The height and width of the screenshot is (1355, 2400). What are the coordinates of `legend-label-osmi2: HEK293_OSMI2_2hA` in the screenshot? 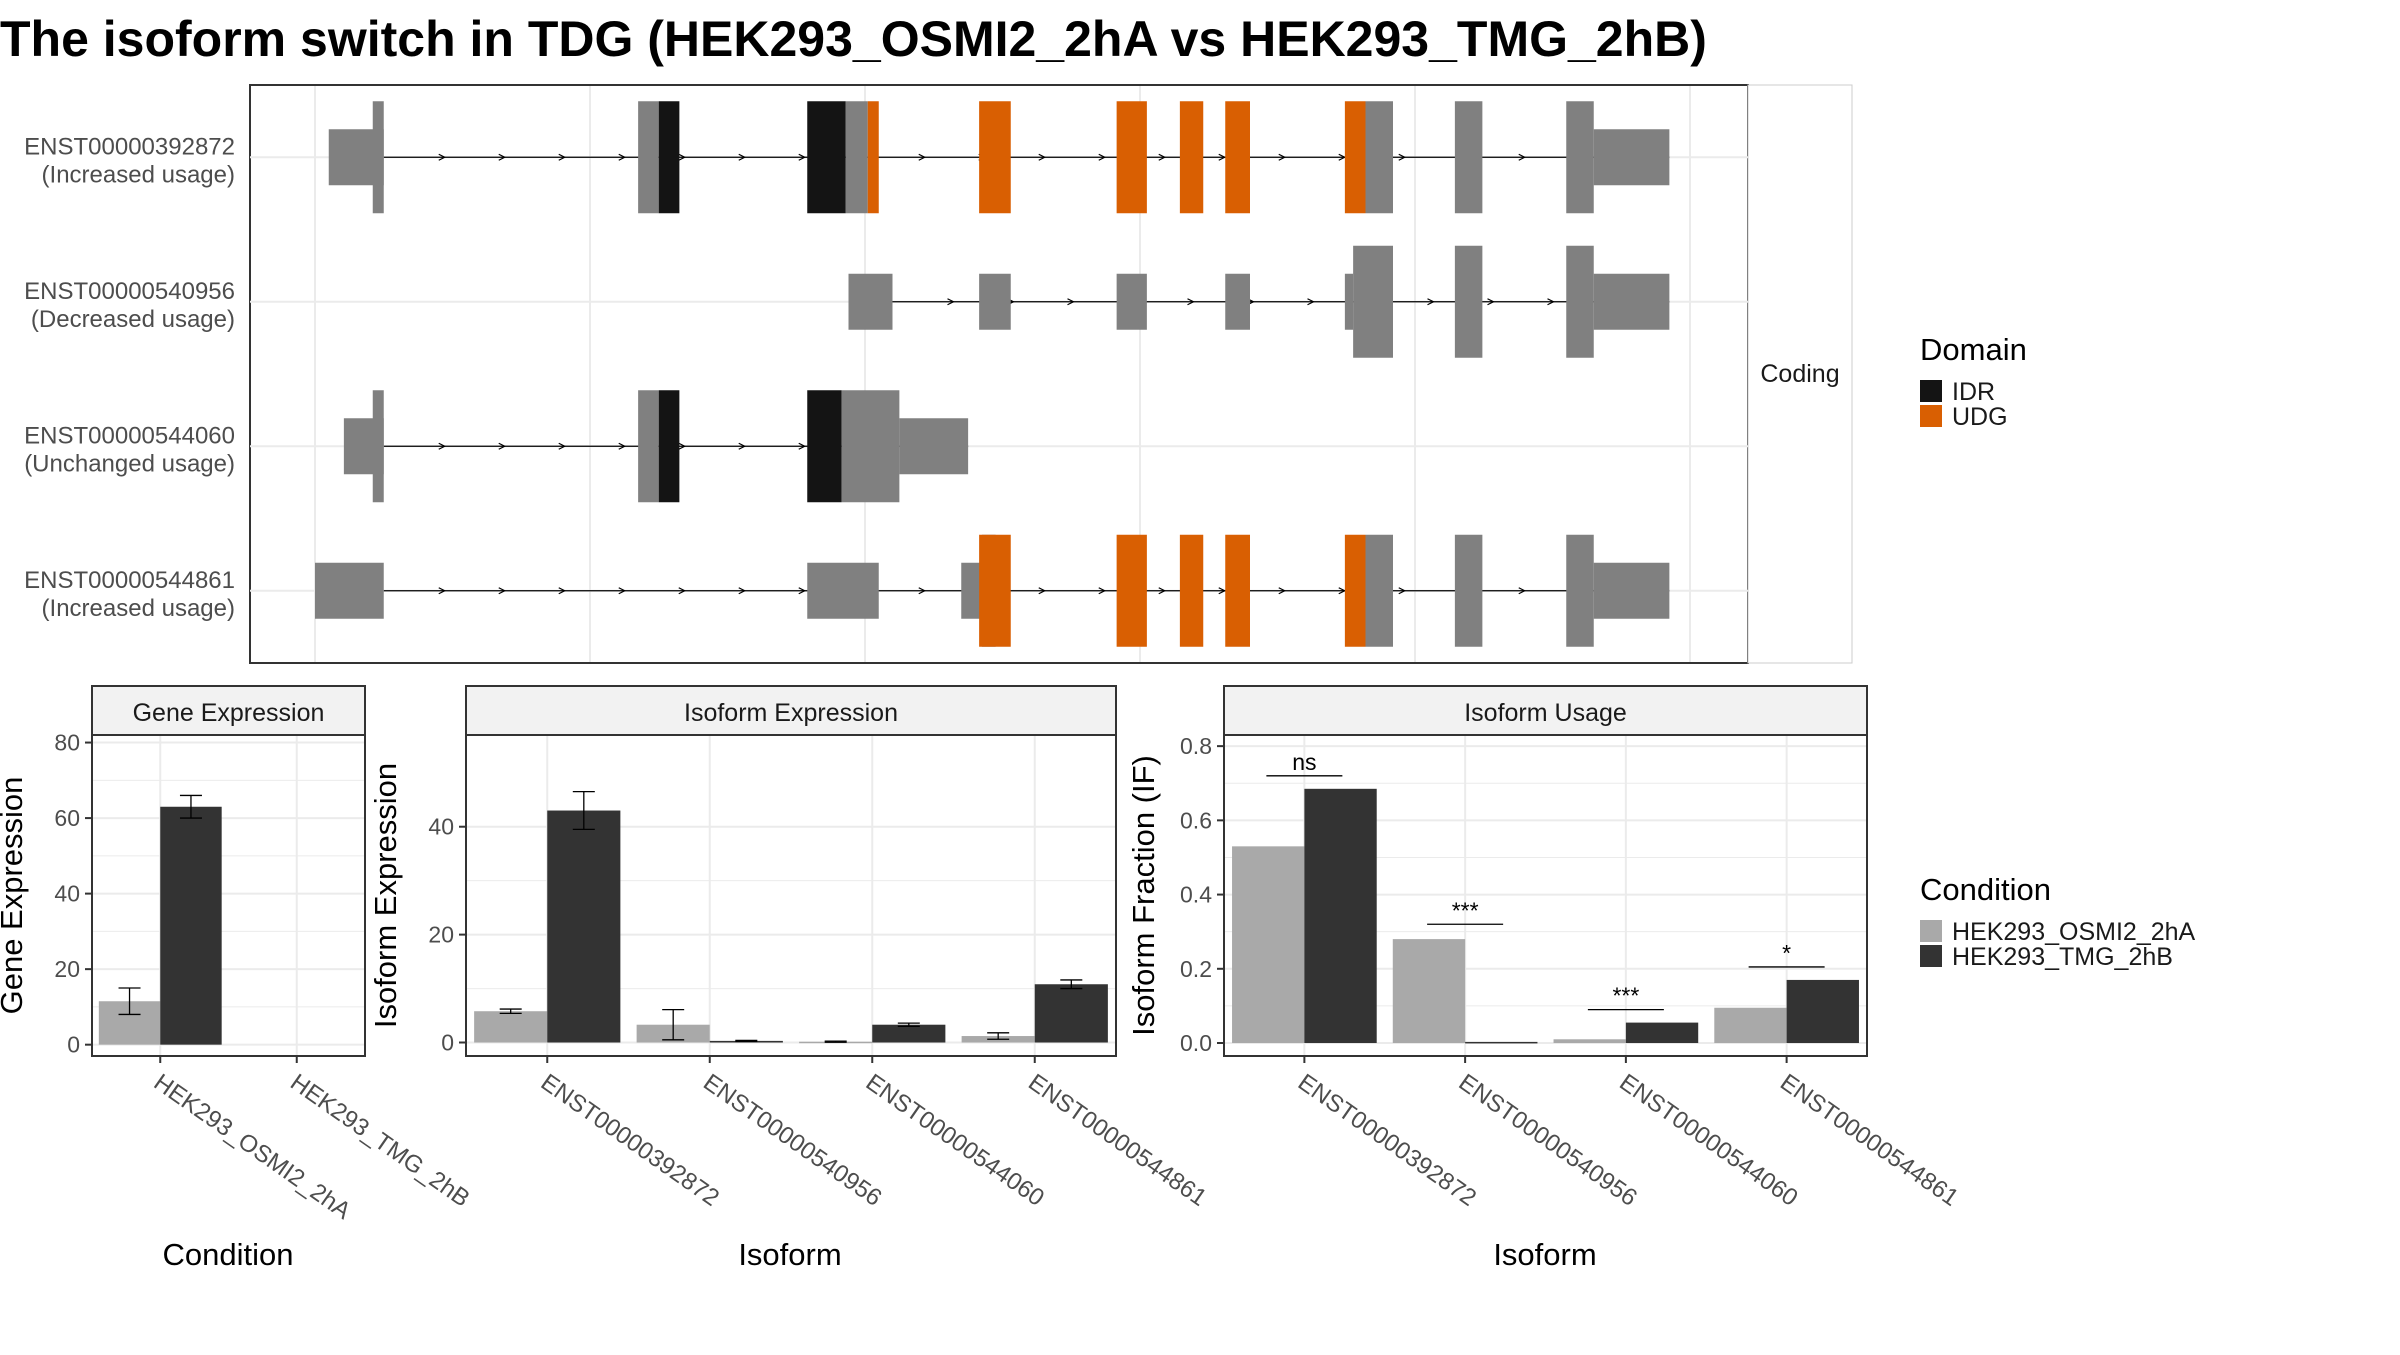 It's located at (2074, 932).